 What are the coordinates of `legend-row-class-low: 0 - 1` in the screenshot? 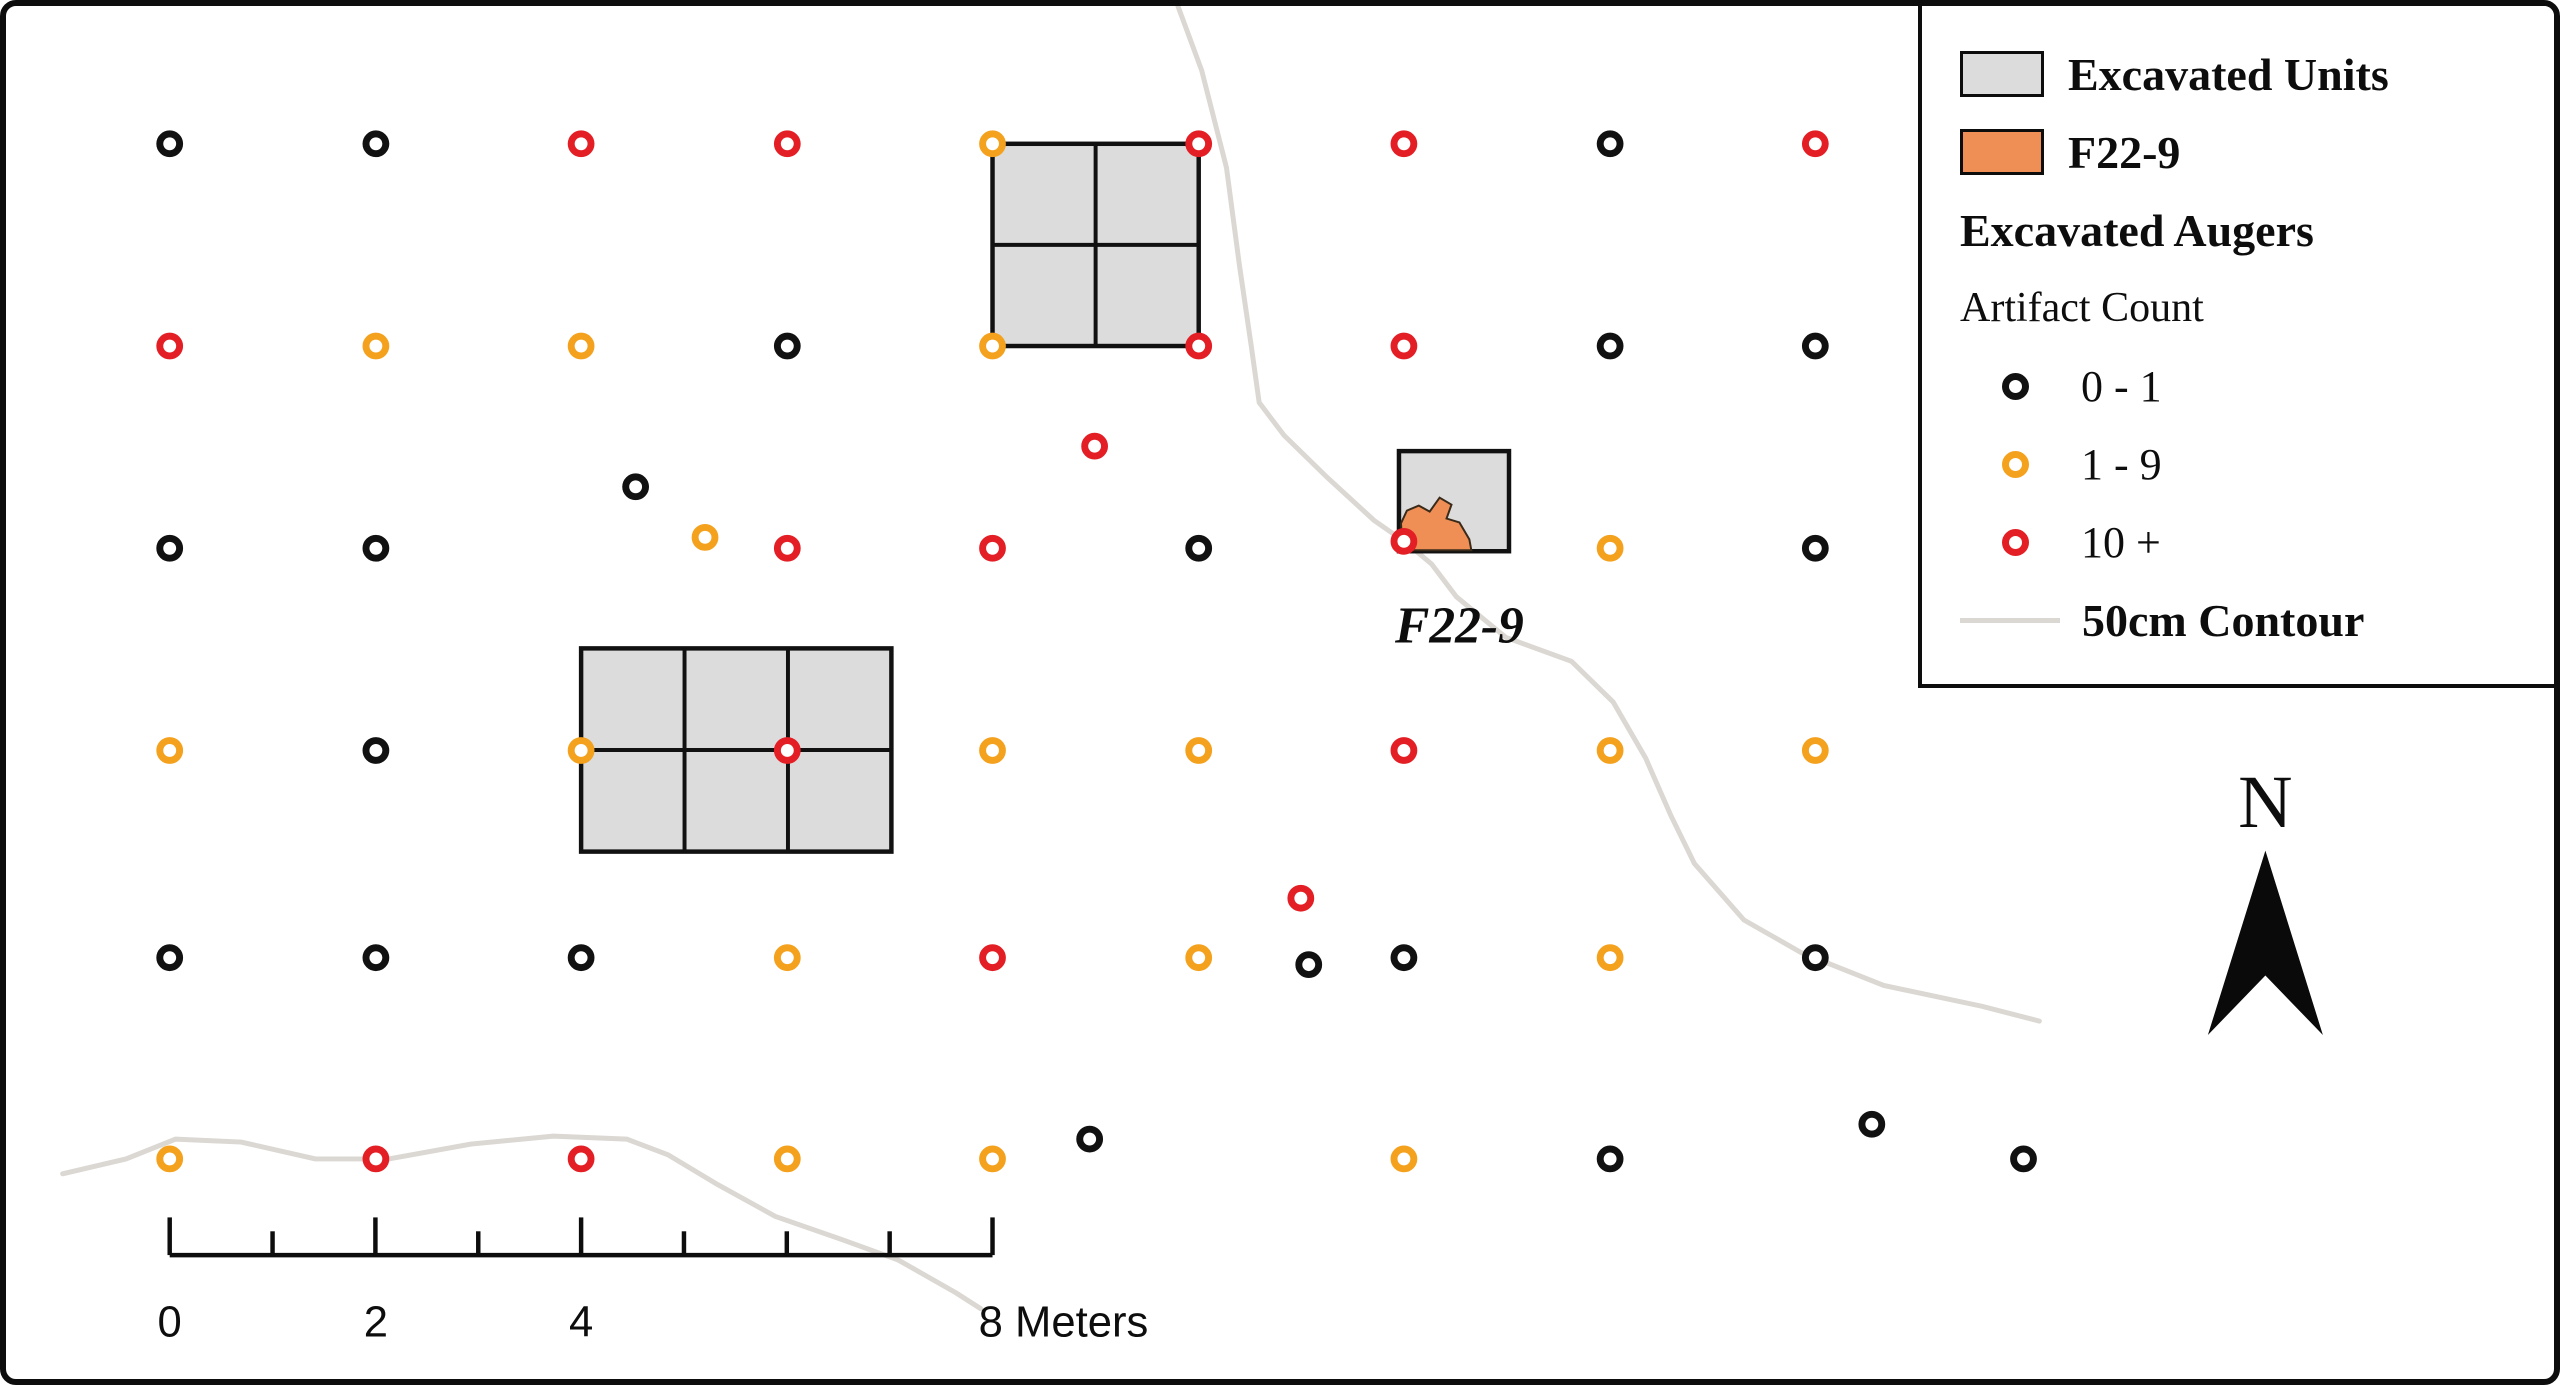 It's located at (2248, 386).